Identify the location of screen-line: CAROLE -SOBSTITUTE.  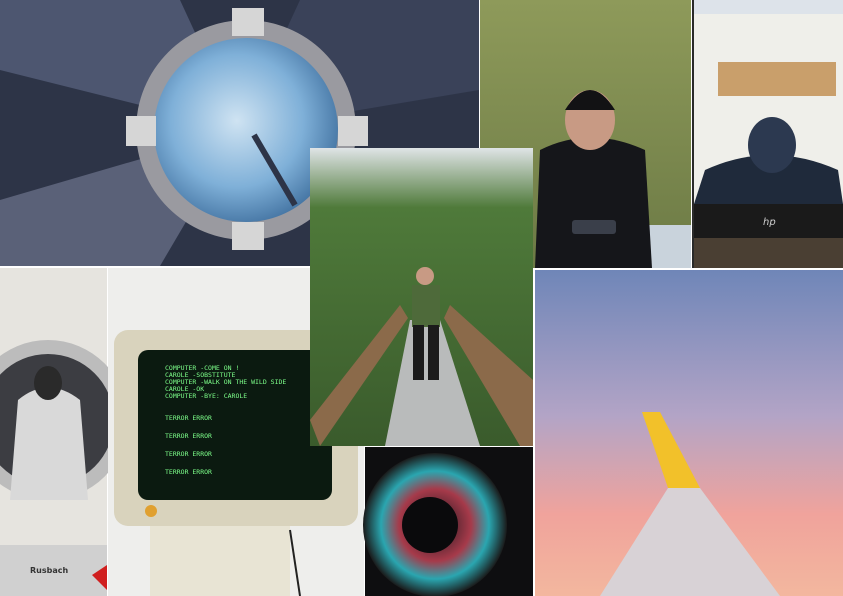
(200, 375).